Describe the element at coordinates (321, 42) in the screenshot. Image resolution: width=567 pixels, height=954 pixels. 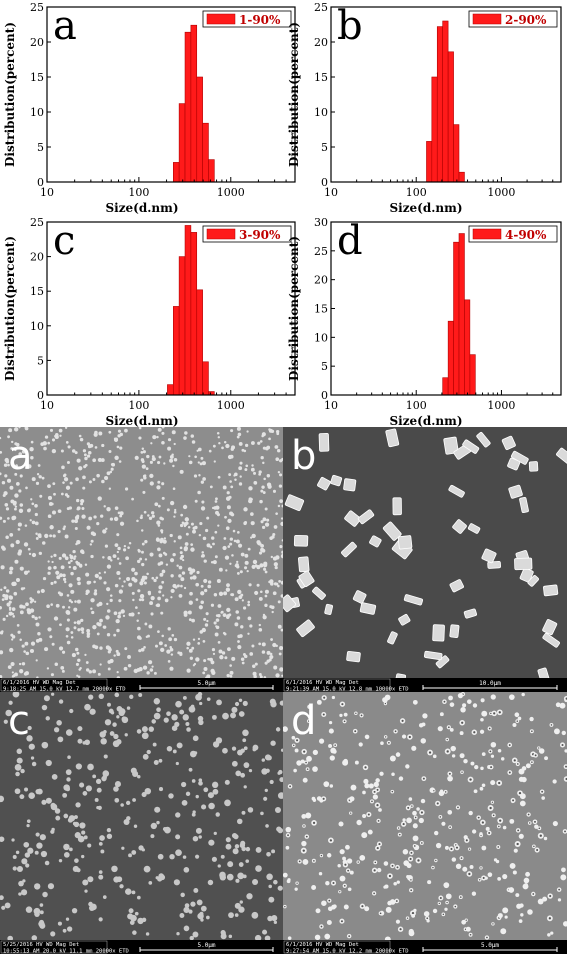
I see `y-tick-label: 20` at that location.